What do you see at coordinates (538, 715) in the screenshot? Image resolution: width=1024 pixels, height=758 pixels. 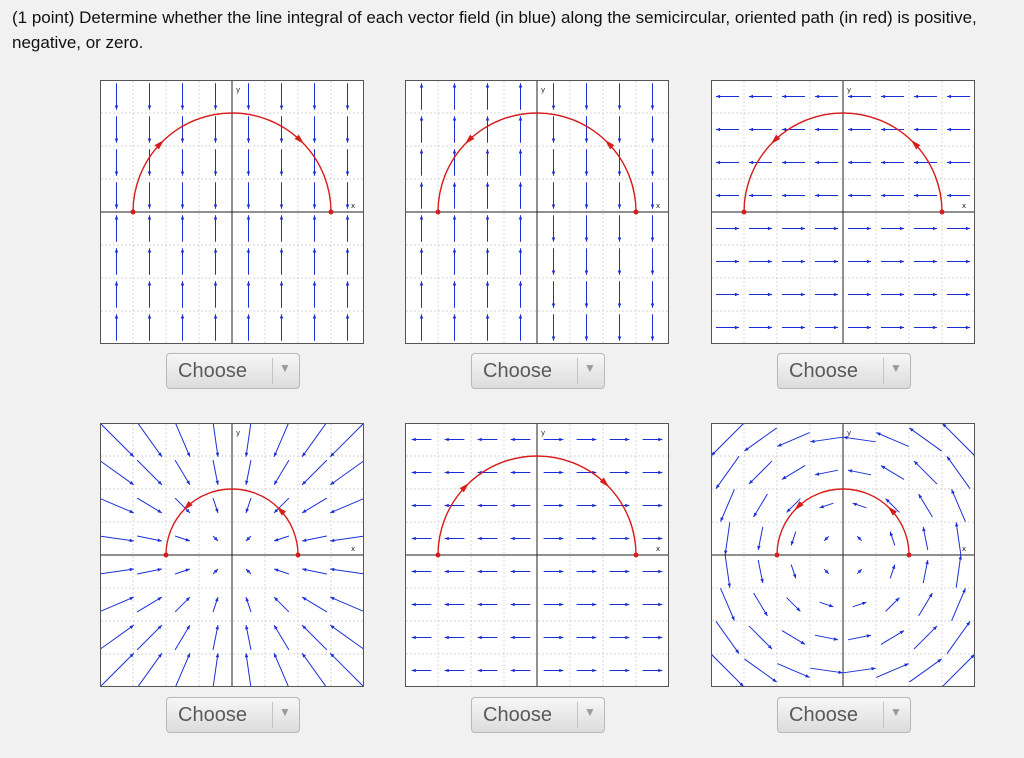 I see `answer-select-5: Choose ▼` at bounding box center [538, 715].